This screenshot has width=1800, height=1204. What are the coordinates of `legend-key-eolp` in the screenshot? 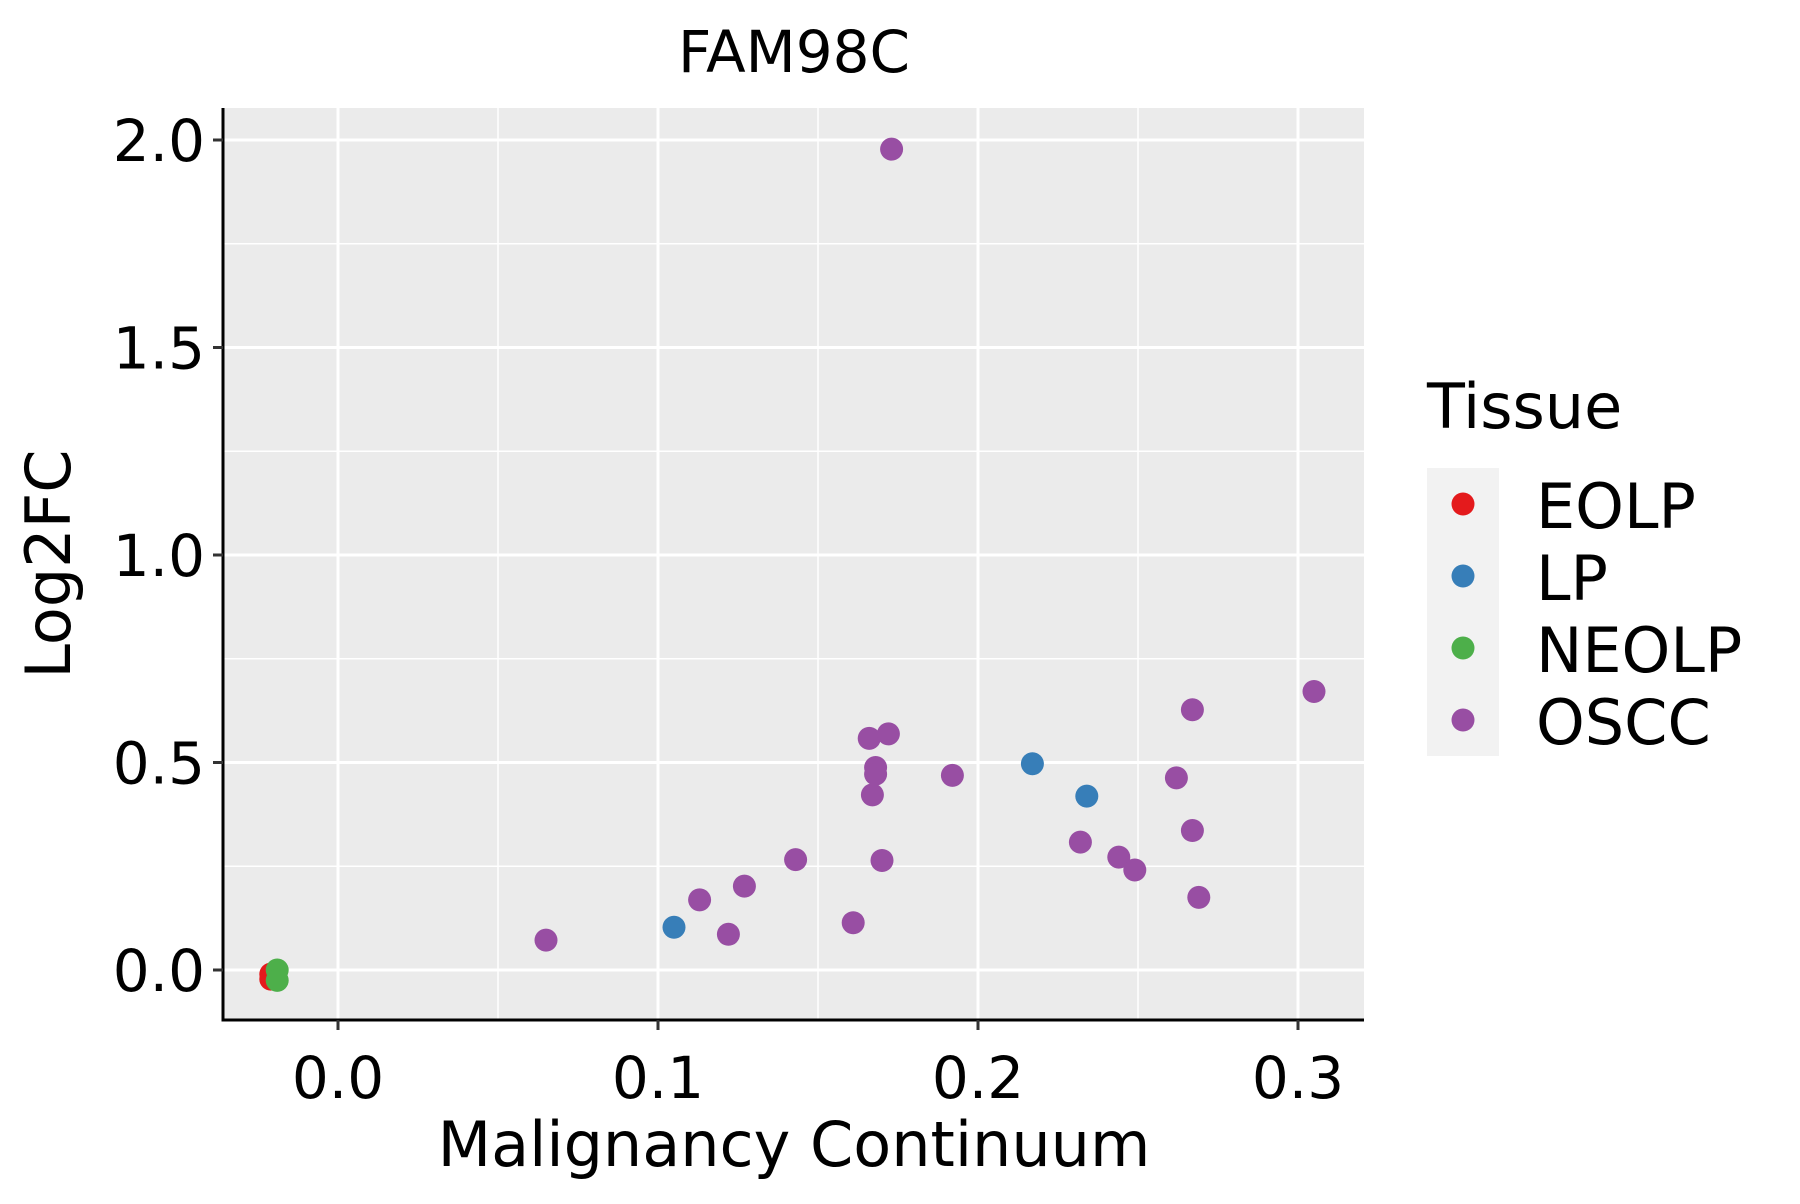 It's located at (1463, 504).